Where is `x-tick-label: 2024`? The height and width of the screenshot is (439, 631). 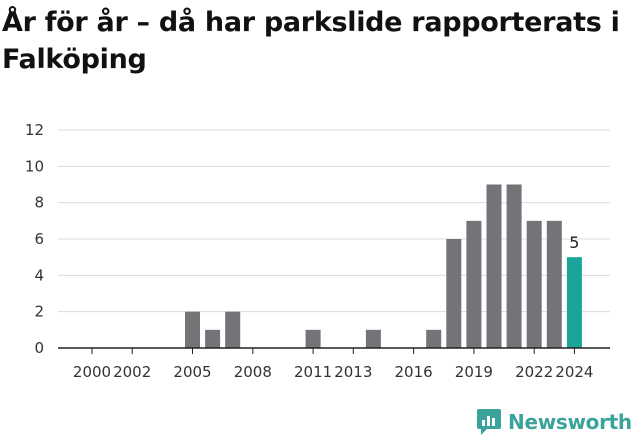 x-tick-label: 2024 is located at coordinates (574, 372).